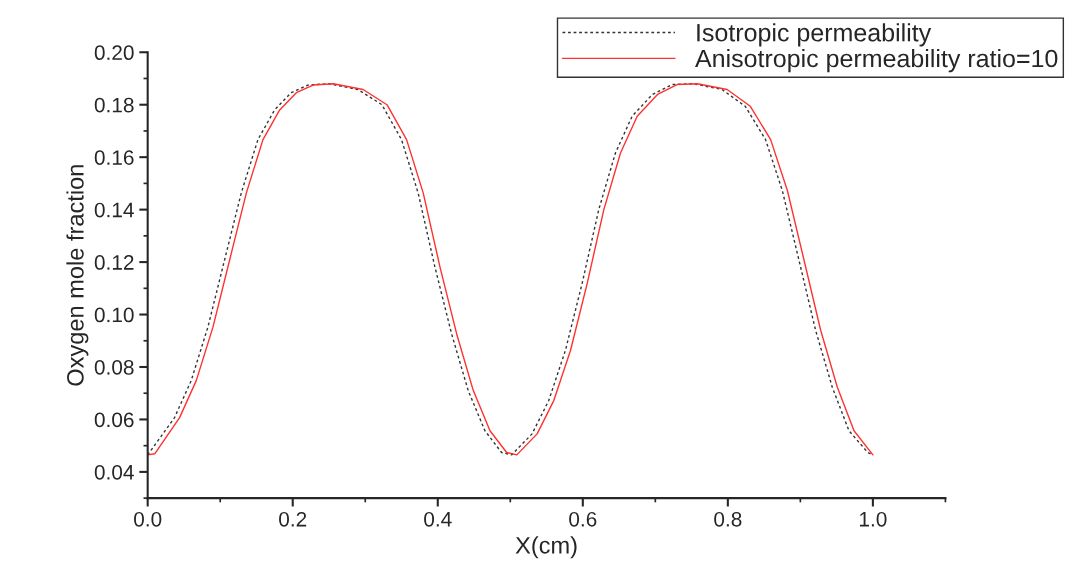 This screenshot has height=568, width=1078. Describe the element at coordinates (873, 519) in the screenshot. I see `x-tick-label: 1.0` at that location.